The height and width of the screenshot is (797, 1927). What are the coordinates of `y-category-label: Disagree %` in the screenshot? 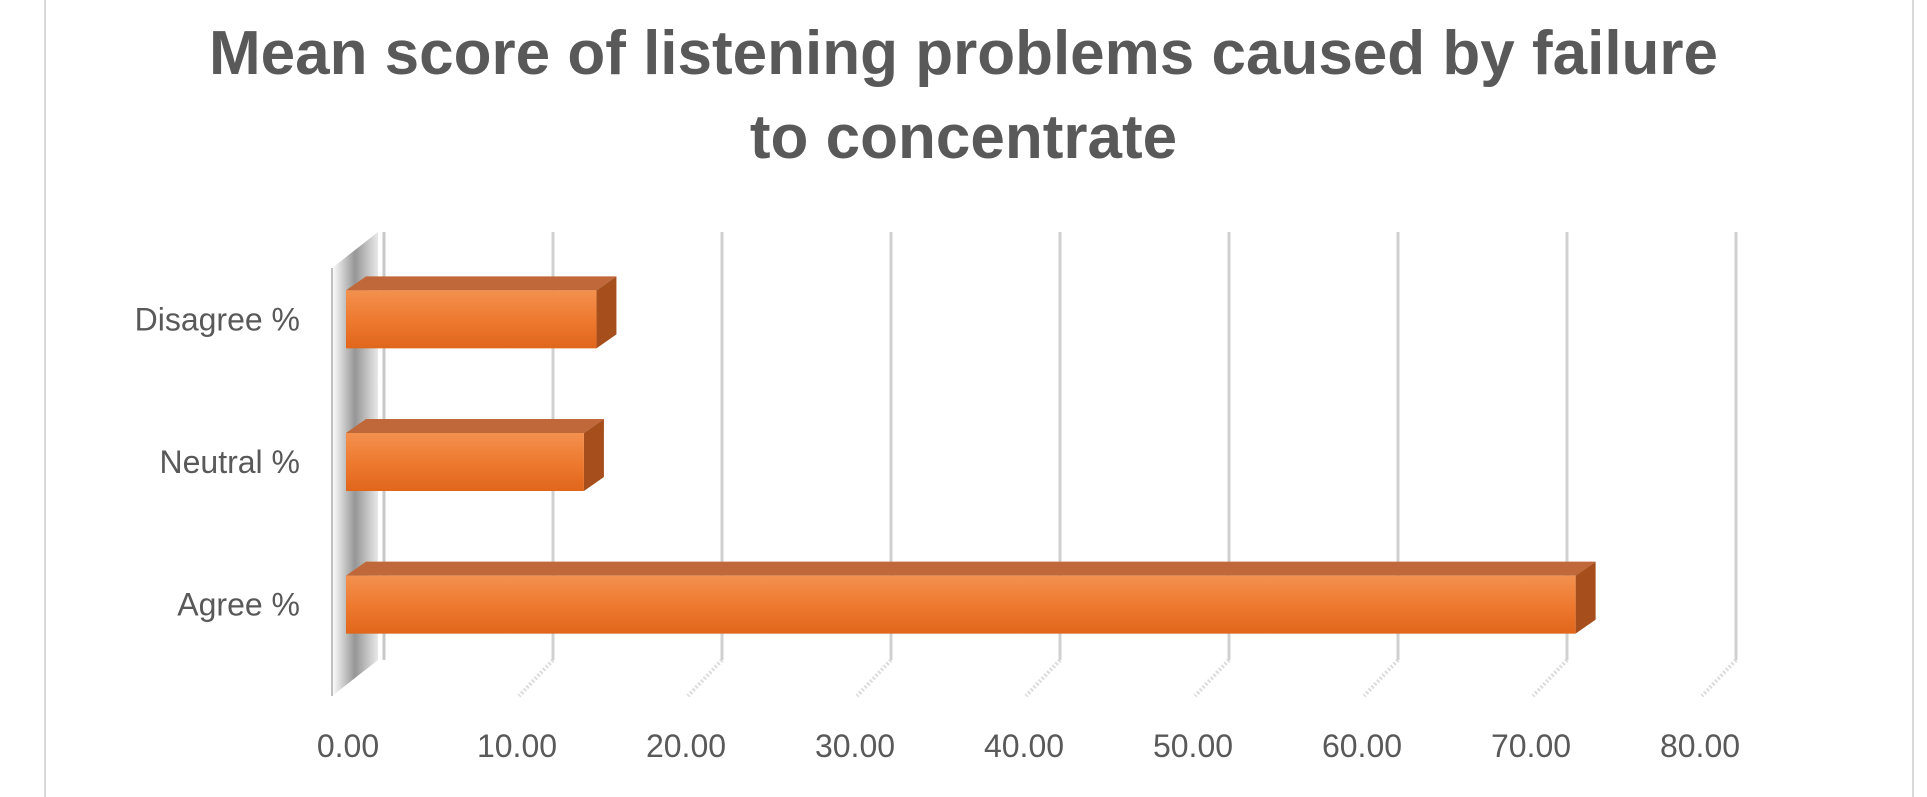 It's located at (217, 319).